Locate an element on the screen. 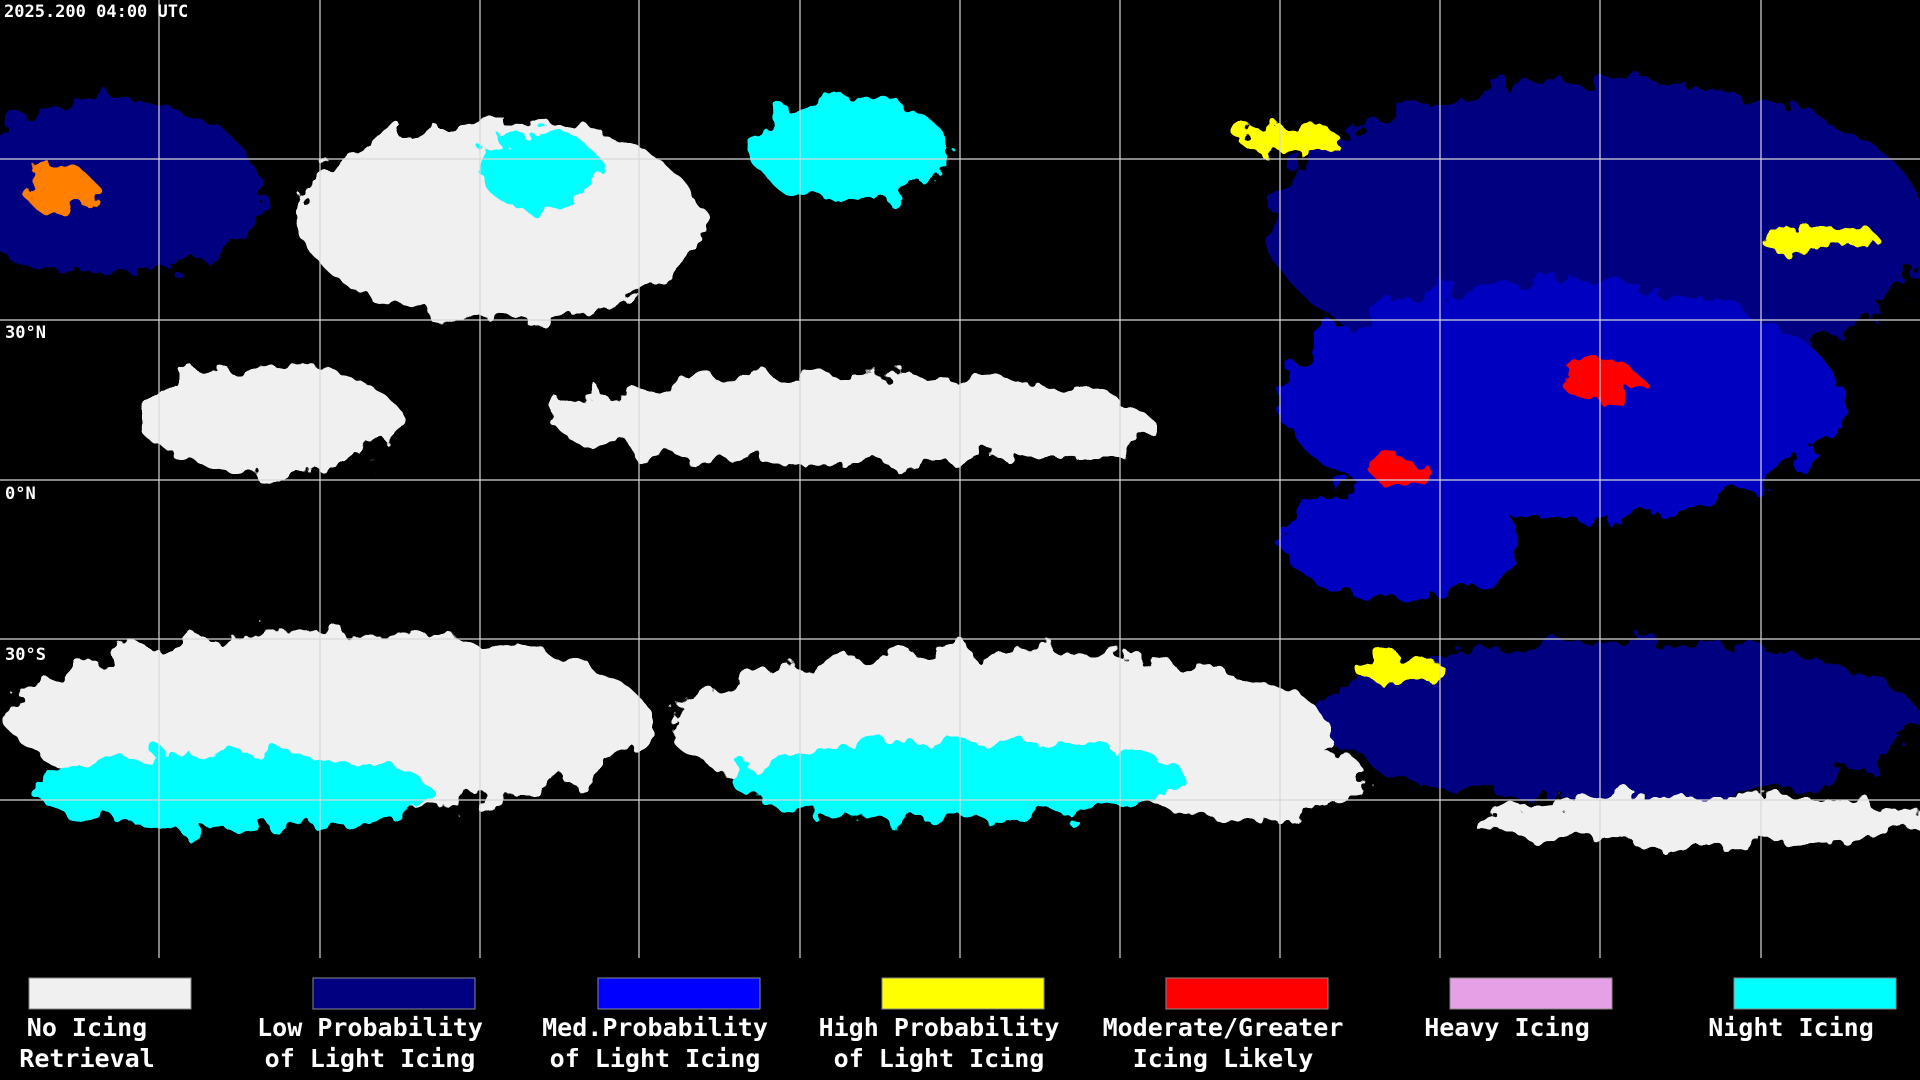 The width and height of the screenshot is (1920, 1080). legend-label: Med.Probability is located at coordinates (655, 1027).